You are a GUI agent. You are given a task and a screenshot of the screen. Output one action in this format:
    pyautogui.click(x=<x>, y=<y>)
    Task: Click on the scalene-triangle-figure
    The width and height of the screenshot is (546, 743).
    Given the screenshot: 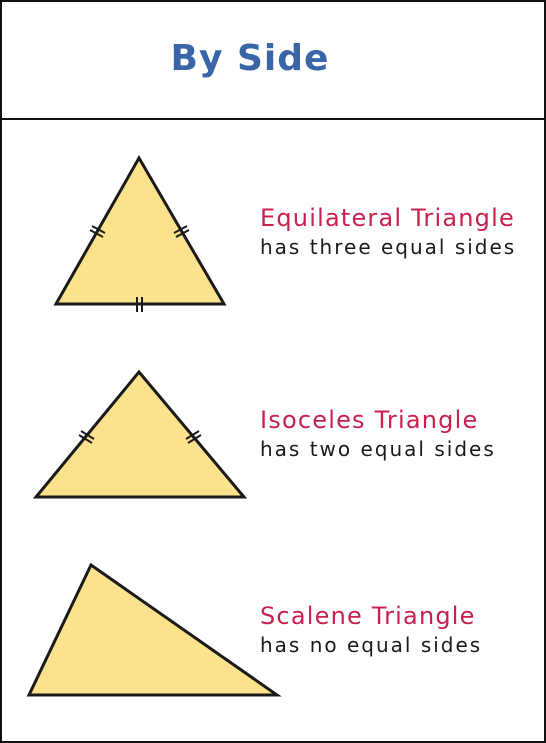 What is the action you would take?
    pyautogui.click(x=154, y=629)
    